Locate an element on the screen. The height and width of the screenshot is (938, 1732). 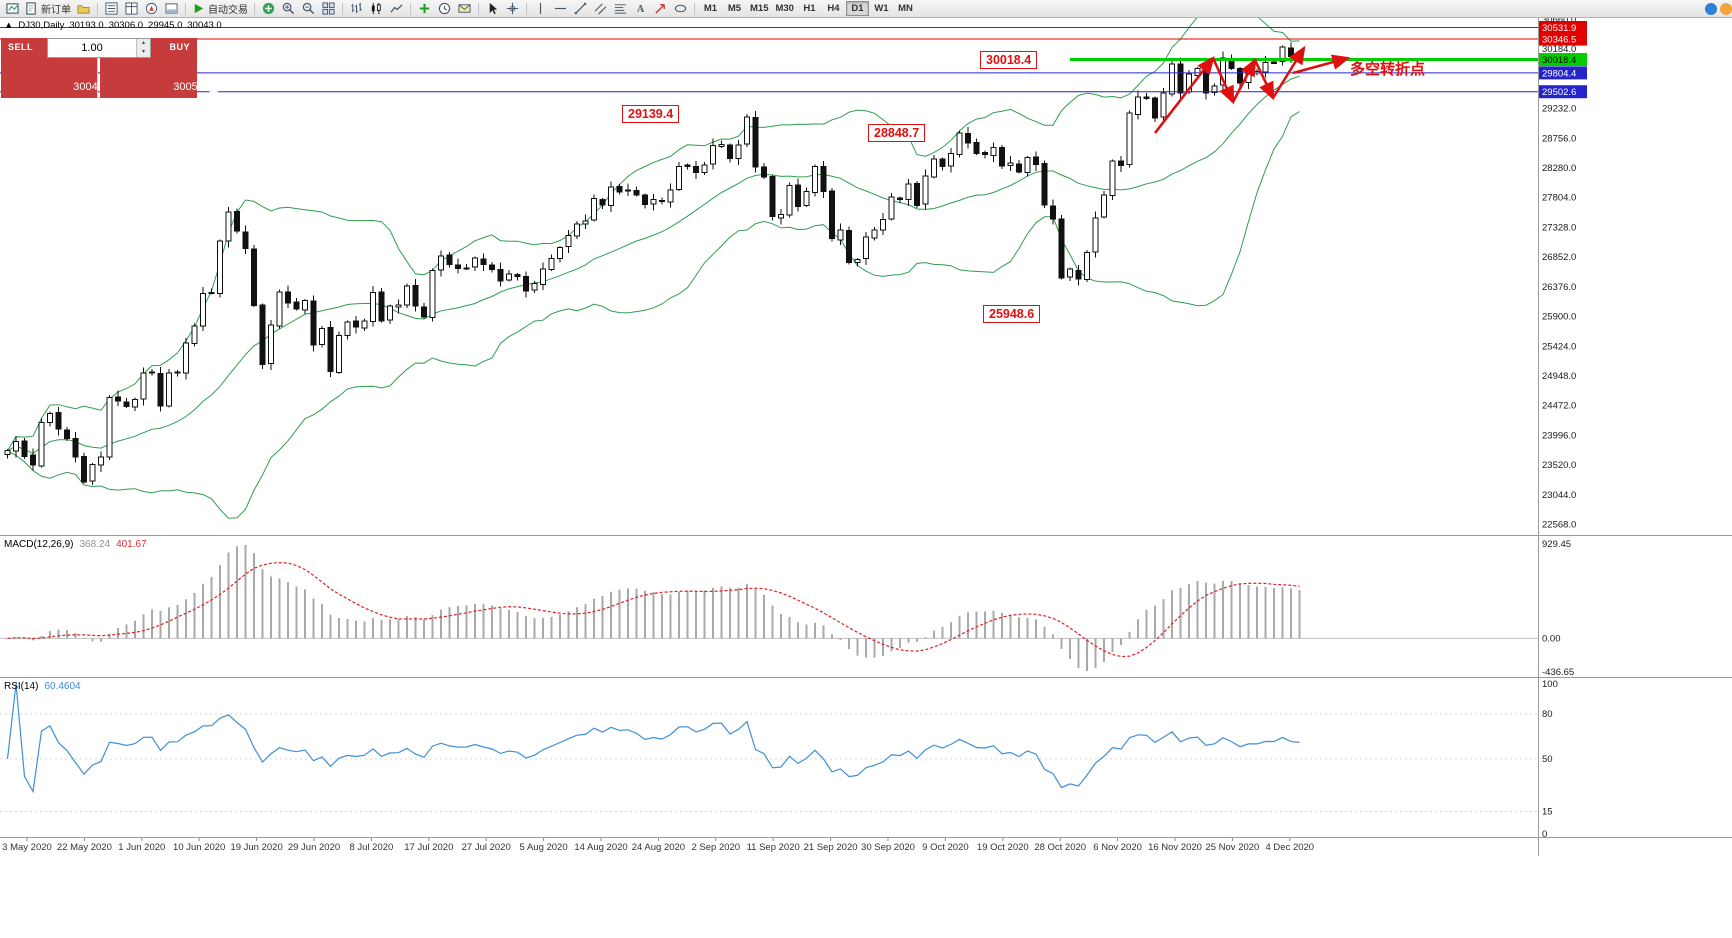
date-tick-label: 22 May 2020 is located at coordinates (84, 847).